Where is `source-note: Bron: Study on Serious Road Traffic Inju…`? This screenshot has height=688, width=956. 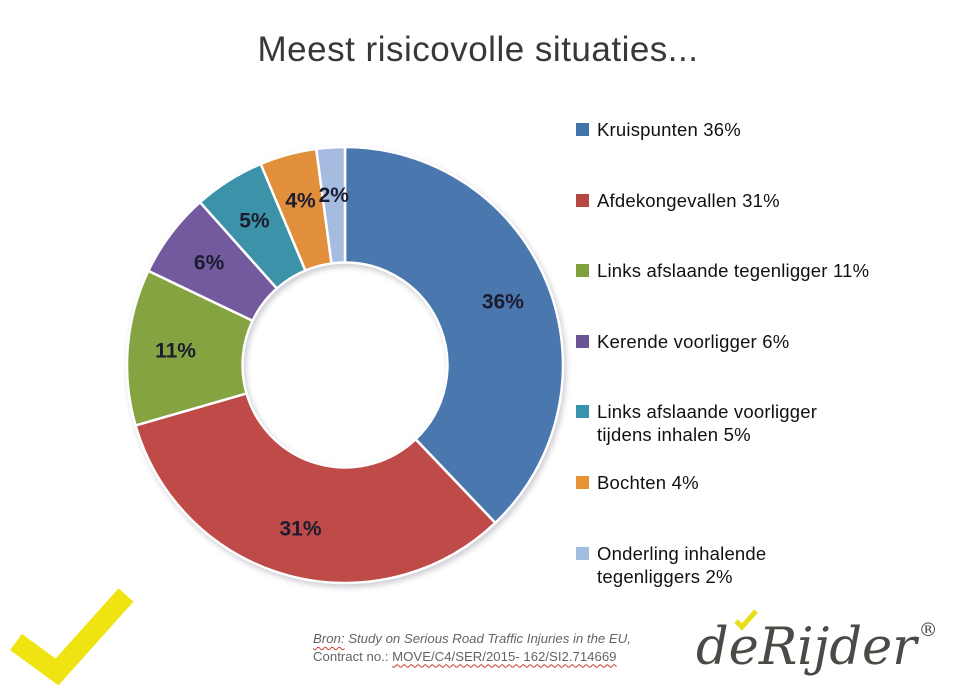
source-note: Bron: Study on Serious Road Traffic Inju… is located at coordinates (472, 647).